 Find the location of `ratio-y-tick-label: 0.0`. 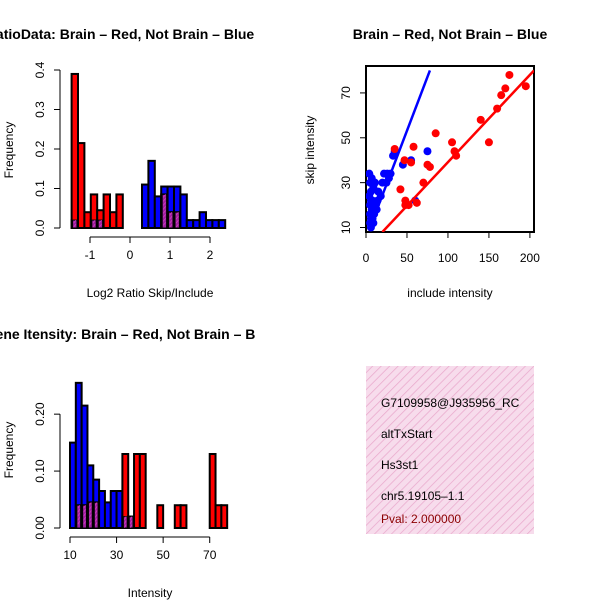

ratio-y-tick-label: 0.0 is located at coordinates (40, 227).